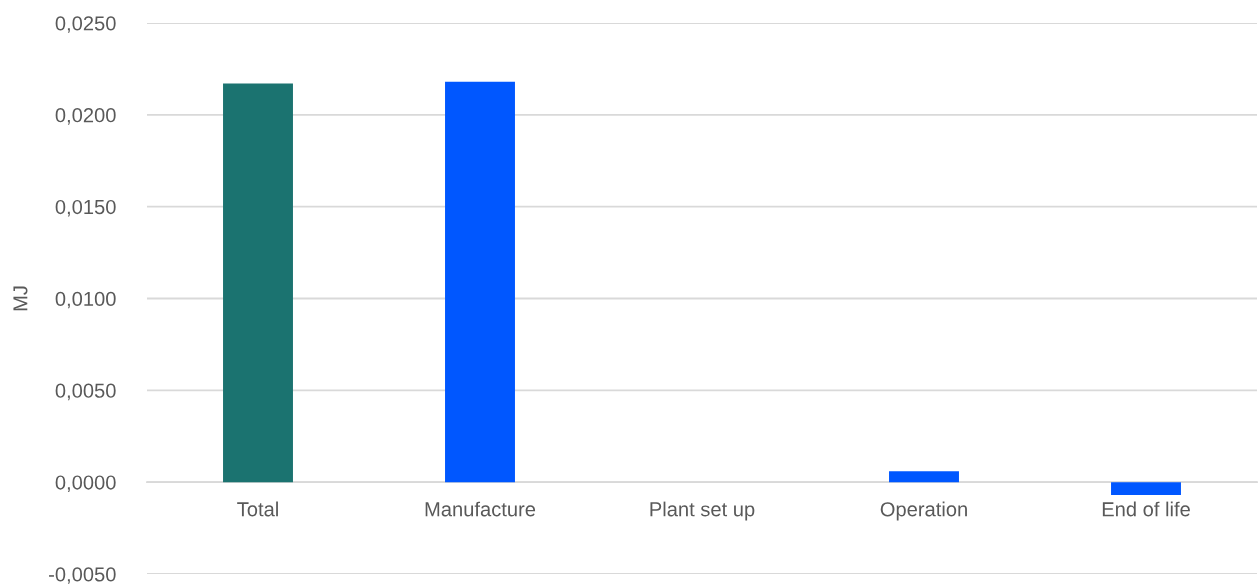 This screenshot has height=585, width=1259. I want to click on y-tick-label: -0,0050, so click(82, 575).